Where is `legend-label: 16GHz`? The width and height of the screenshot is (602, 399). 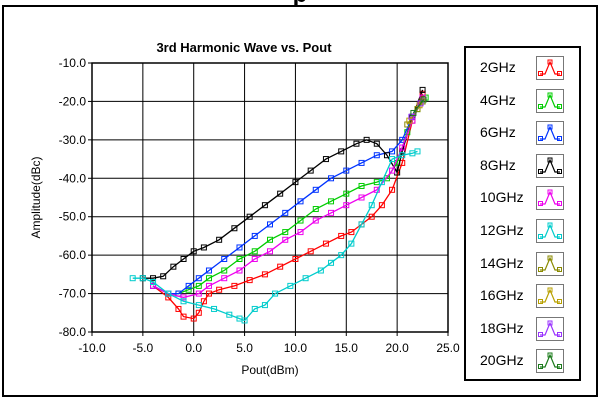
legend-label: 16GHz is located at coordinates (502, 295).